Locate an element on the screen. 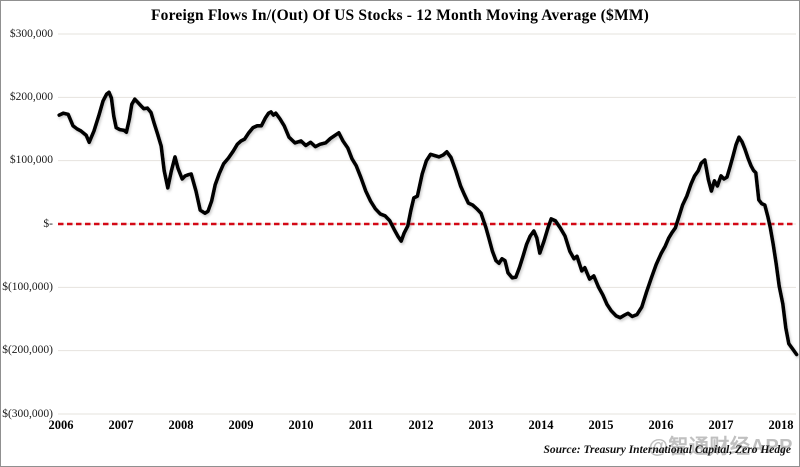 Image resolution: width=800 pixels, height=467 pixels. x-axis-label: 2012 is located at coordinates (421, 425).